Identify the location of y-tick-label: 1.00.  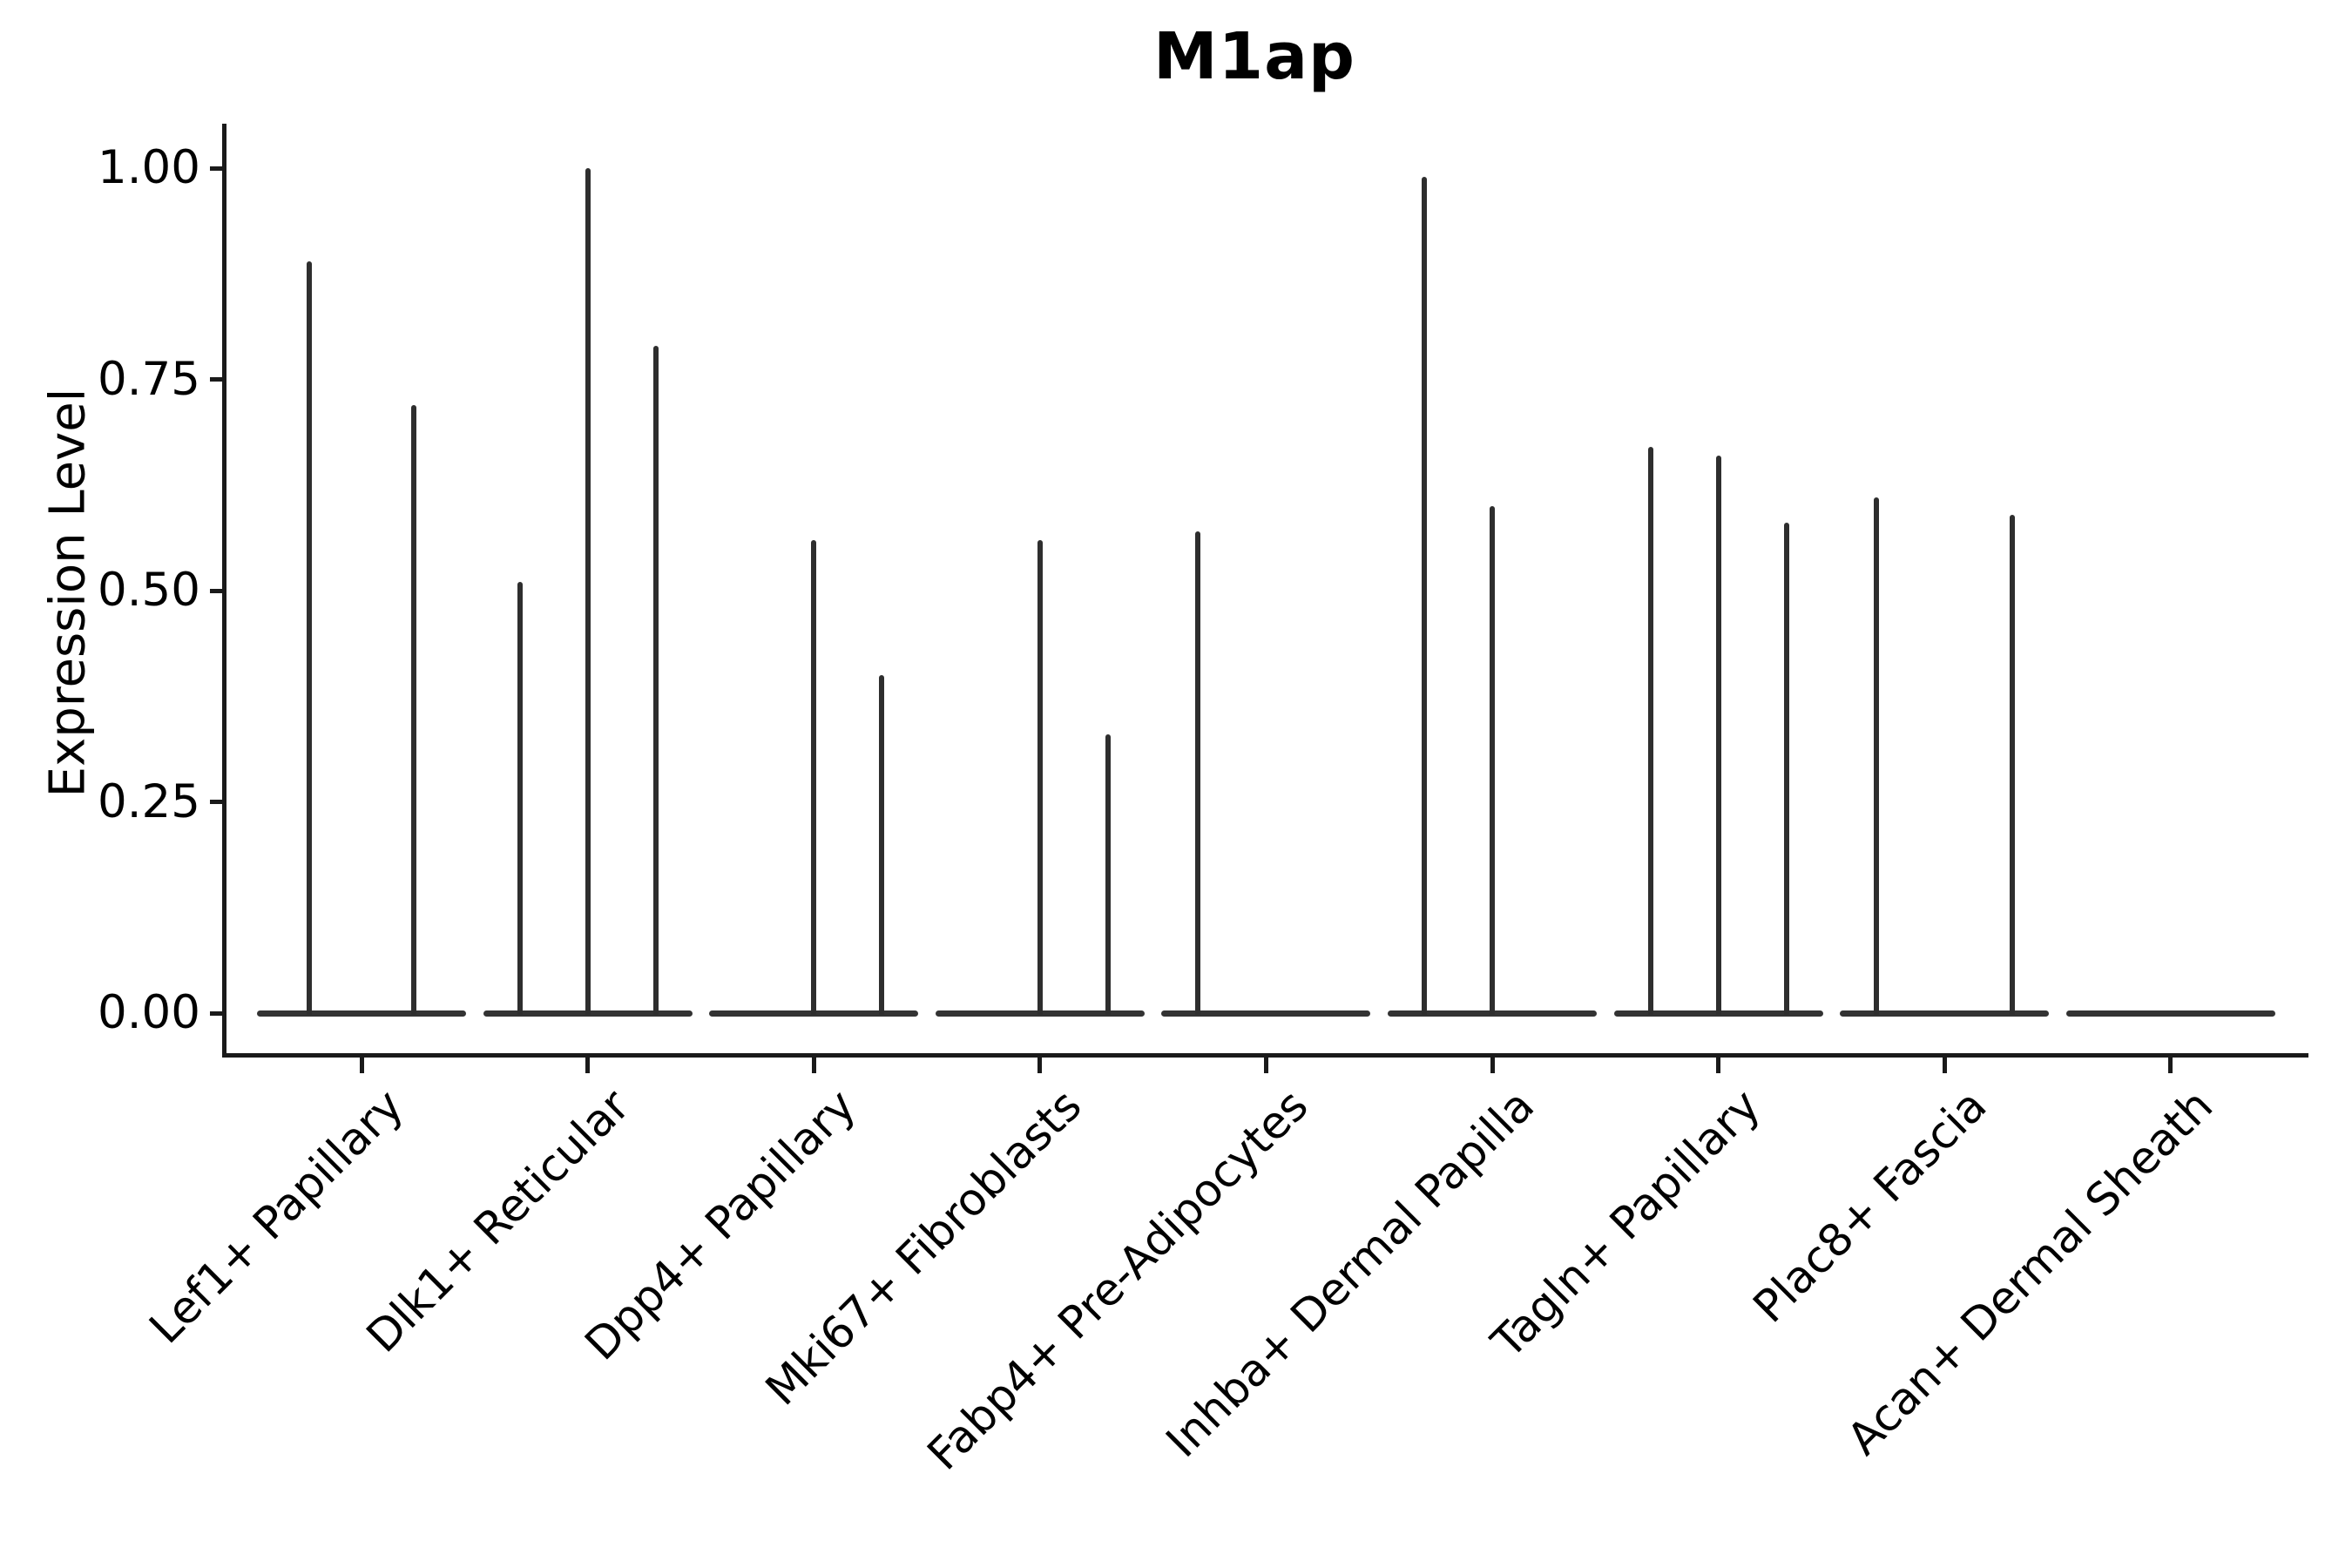
(148, 167).